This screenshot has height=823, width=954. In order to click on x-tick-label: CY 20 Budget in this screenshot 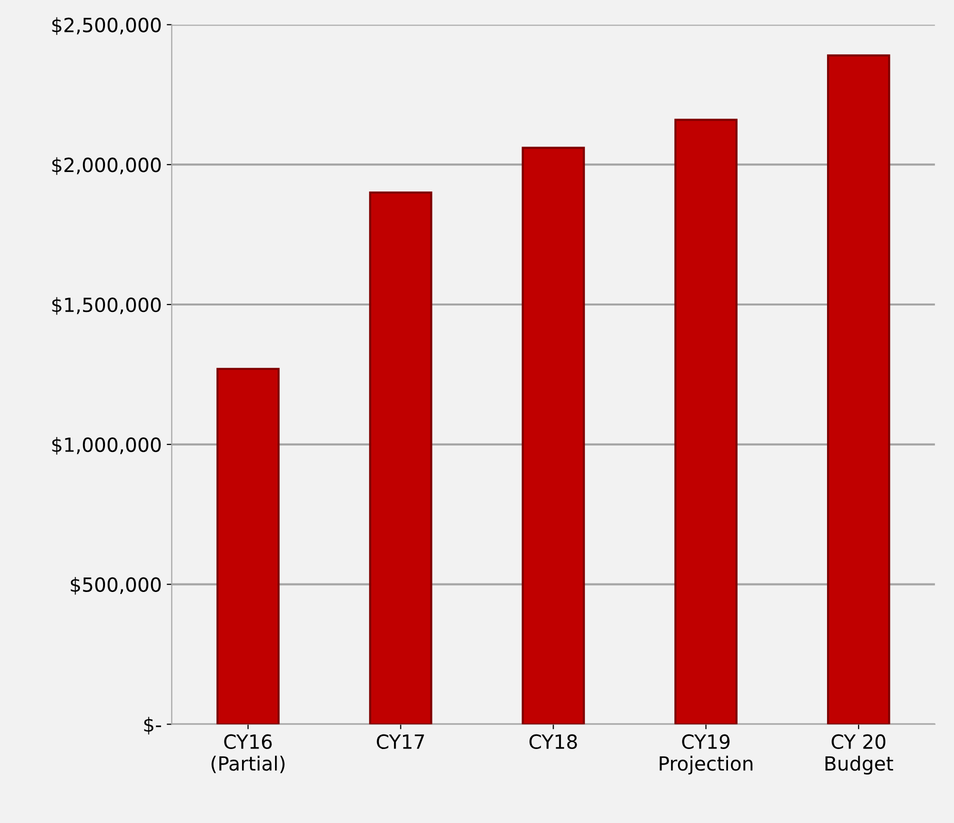, I will do `click(860, 754)`.